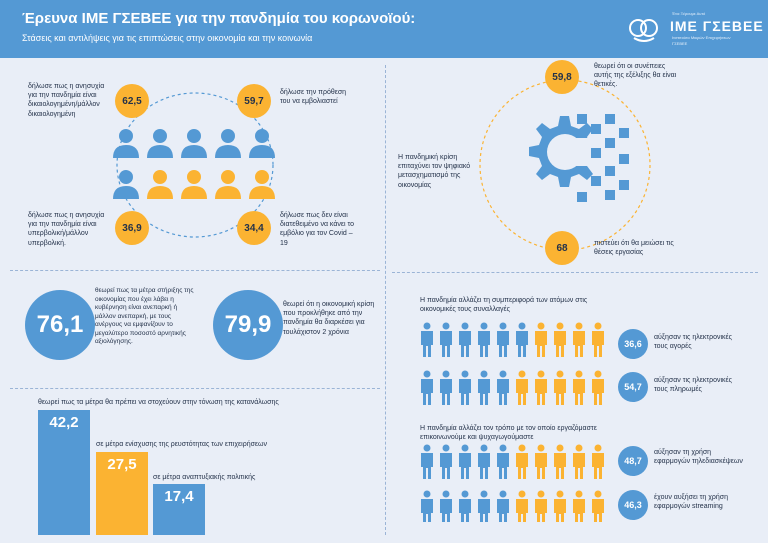 Image resolution: width=768 pixels, height=543 pixels. Describe the element at coordinates (633, 505) in the screenshot. I see `stat-circle: 46,3` at that location.